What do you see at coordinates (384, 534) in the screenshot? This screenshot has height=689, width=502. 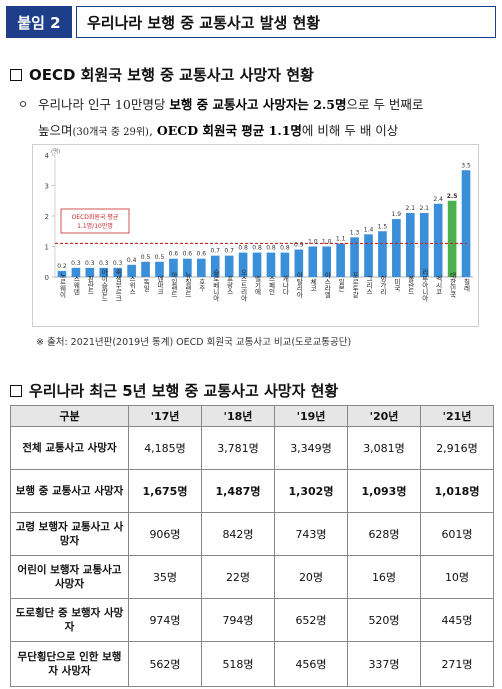 I see `table-cell: 628명` at bounding box center [384, 534].